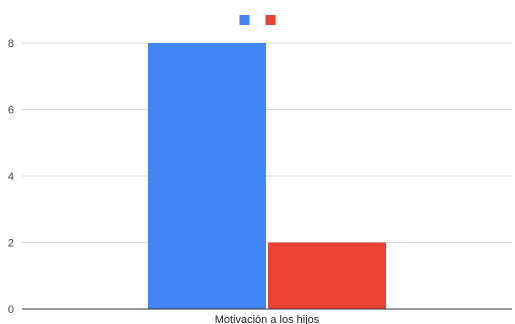 This screenshot has width=515, height=324. Describe the element at coordinates (258, 20) in the screenshot. I see `legend` at that location.